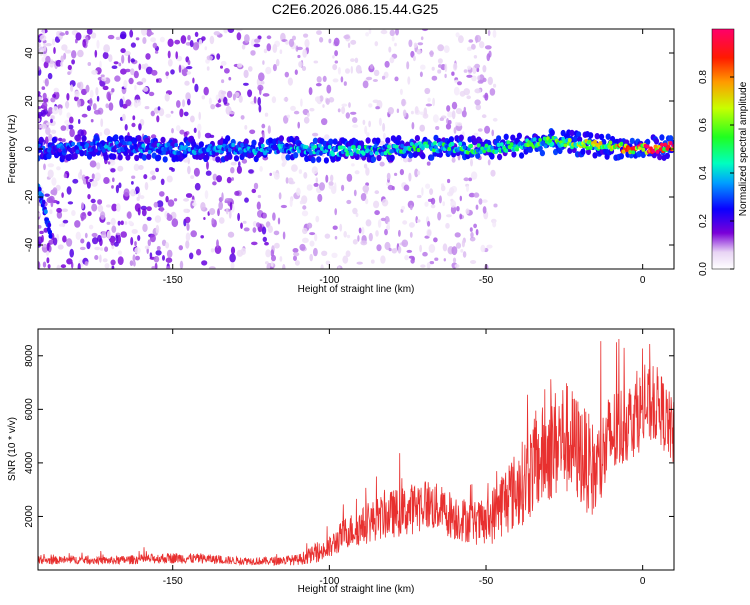 The height and width of the screenshot is (605, 750). What do you see at coordinates (643, 280) in the screenshot?
I see `spectrogram-xtick-label: 0` at bounding box center [643, 280].